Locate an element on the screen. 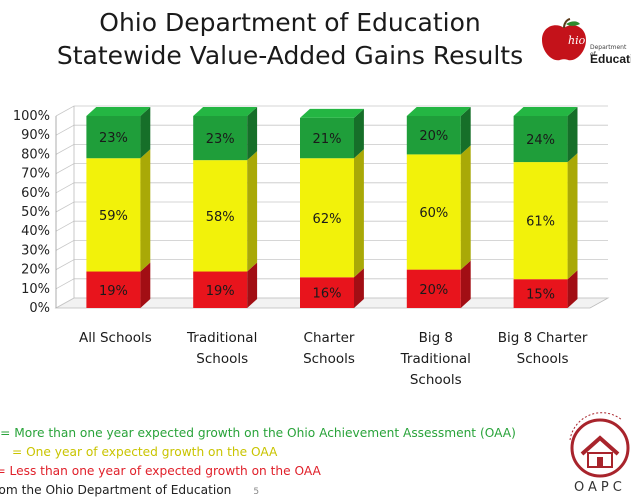  oapc-logo-text: OAPC is located at coordinates (600, 487).